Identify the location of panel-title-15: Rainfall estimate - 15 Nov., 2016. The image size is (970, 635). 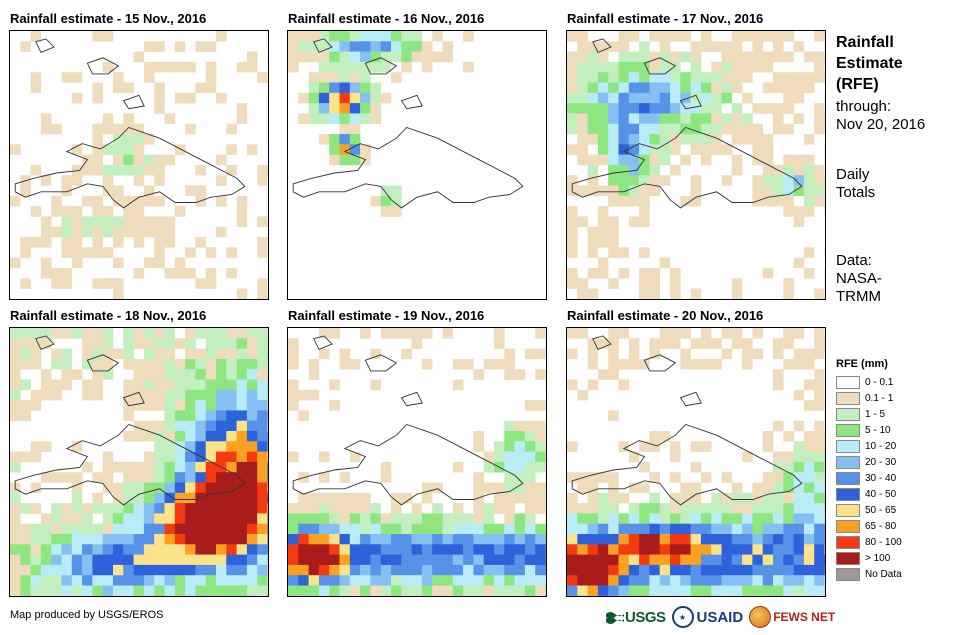
(108, 18).